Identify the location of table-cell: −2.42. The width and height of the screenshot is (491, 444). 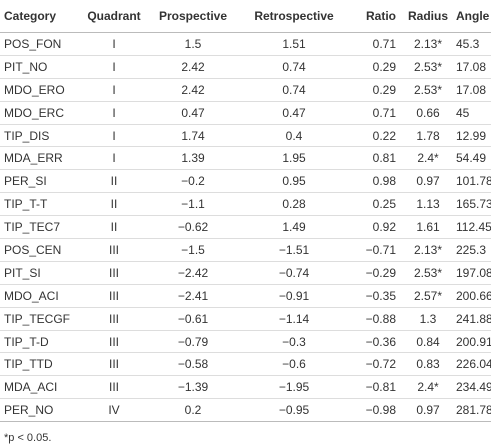
(193, 273).